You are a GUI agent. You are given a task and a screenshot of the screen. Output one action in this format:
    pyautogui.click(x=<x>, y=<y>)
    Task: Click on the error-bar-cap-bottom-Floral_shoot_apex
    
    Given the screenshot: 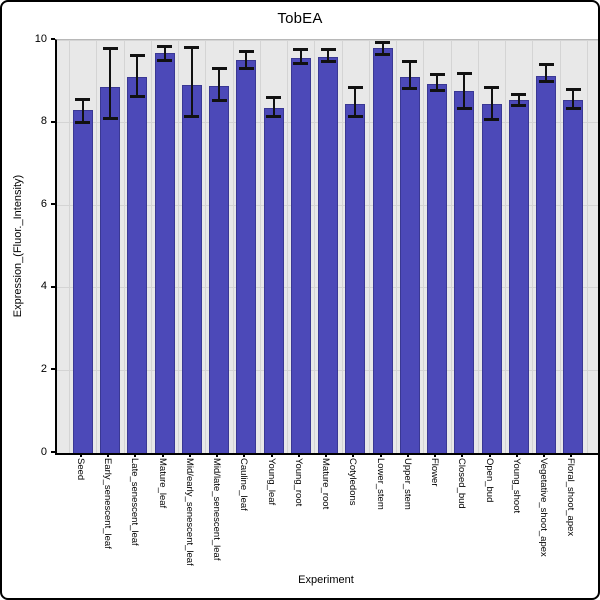 What is the action you would take?
    pyautogui.click(x=573, y=109)
    